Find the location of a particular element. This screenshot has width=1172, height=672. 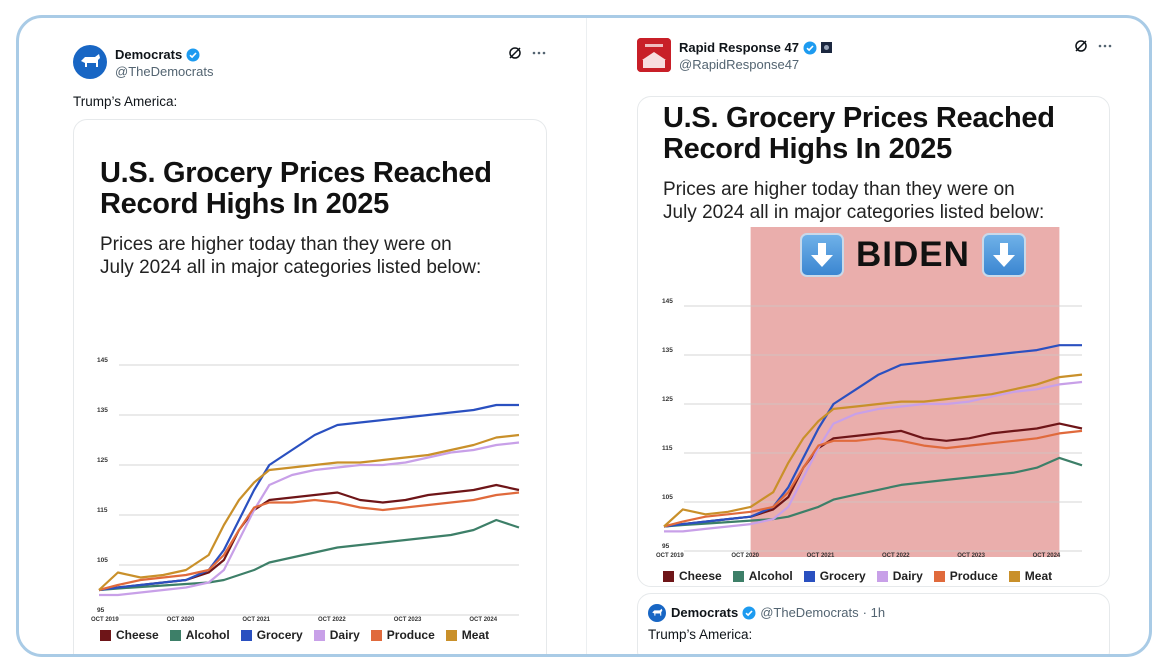

legend-item-dairy: Dairy is located at coordinates (336, 635).